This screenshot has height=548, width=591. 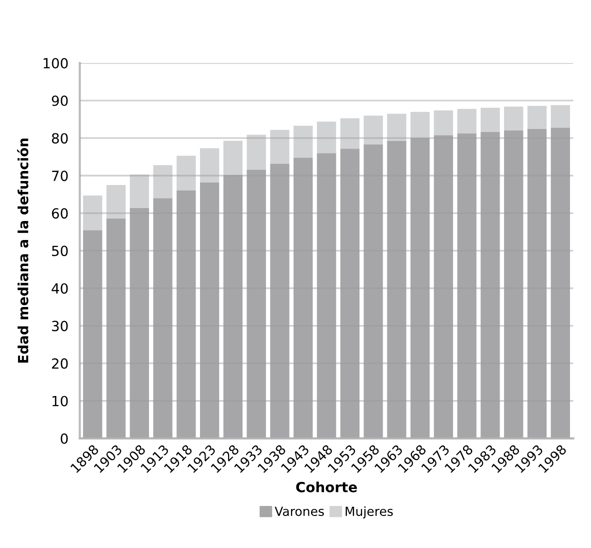 I want to click on legend-label: Mujeres, so click(x=369, y=512).